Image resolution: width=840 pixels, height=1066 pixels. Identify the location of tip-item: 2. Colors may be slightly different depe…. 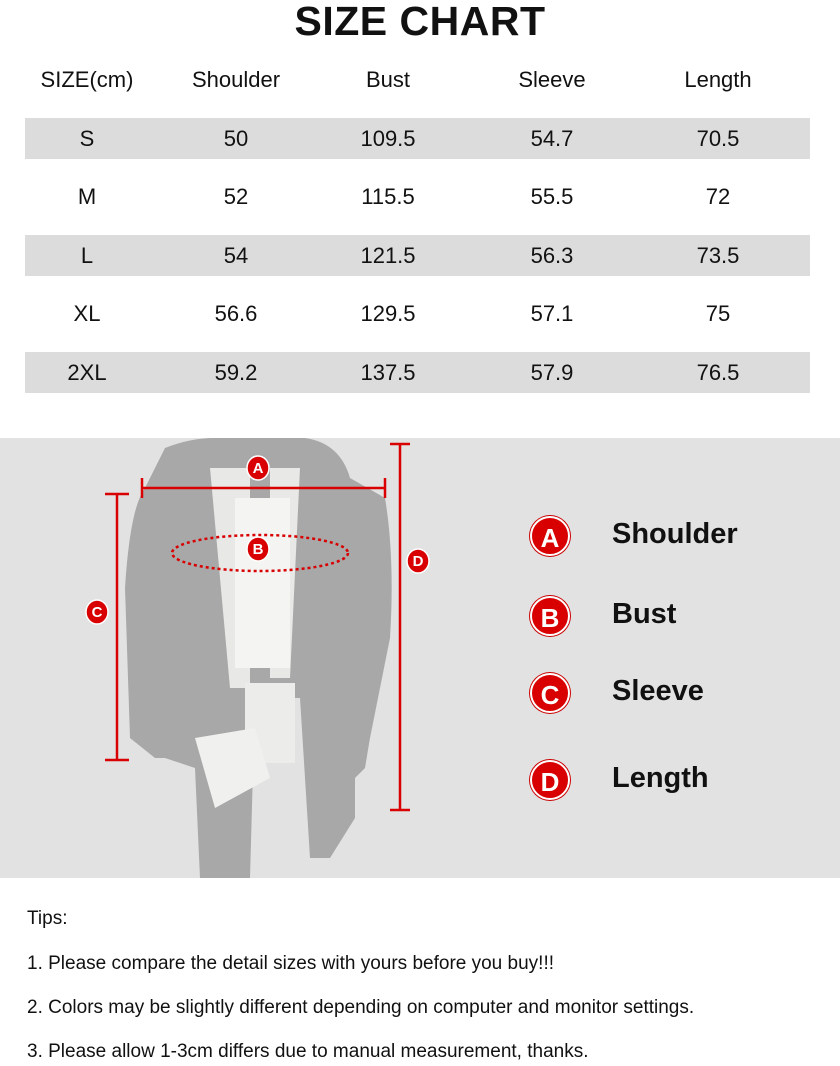
(361, 1007).